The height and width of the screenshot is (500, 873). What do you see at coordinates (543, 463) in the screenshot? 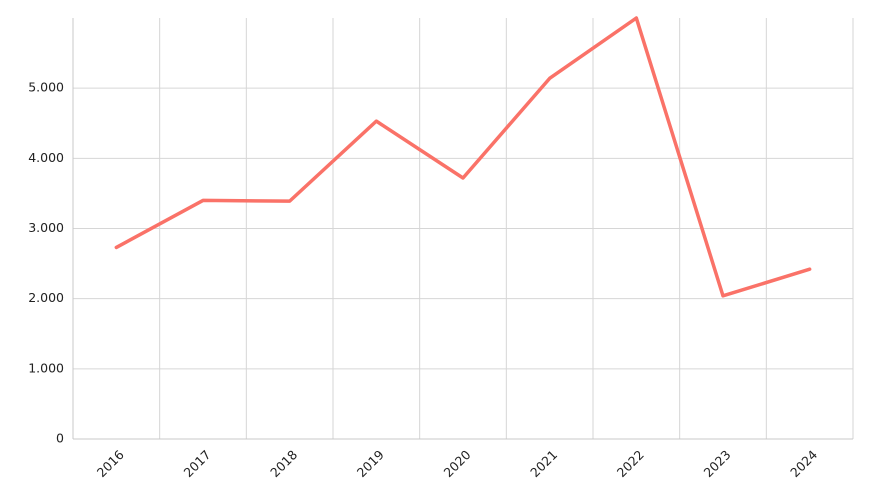
I see `x-tick-label: 2021` at bounding box center [543, 463].